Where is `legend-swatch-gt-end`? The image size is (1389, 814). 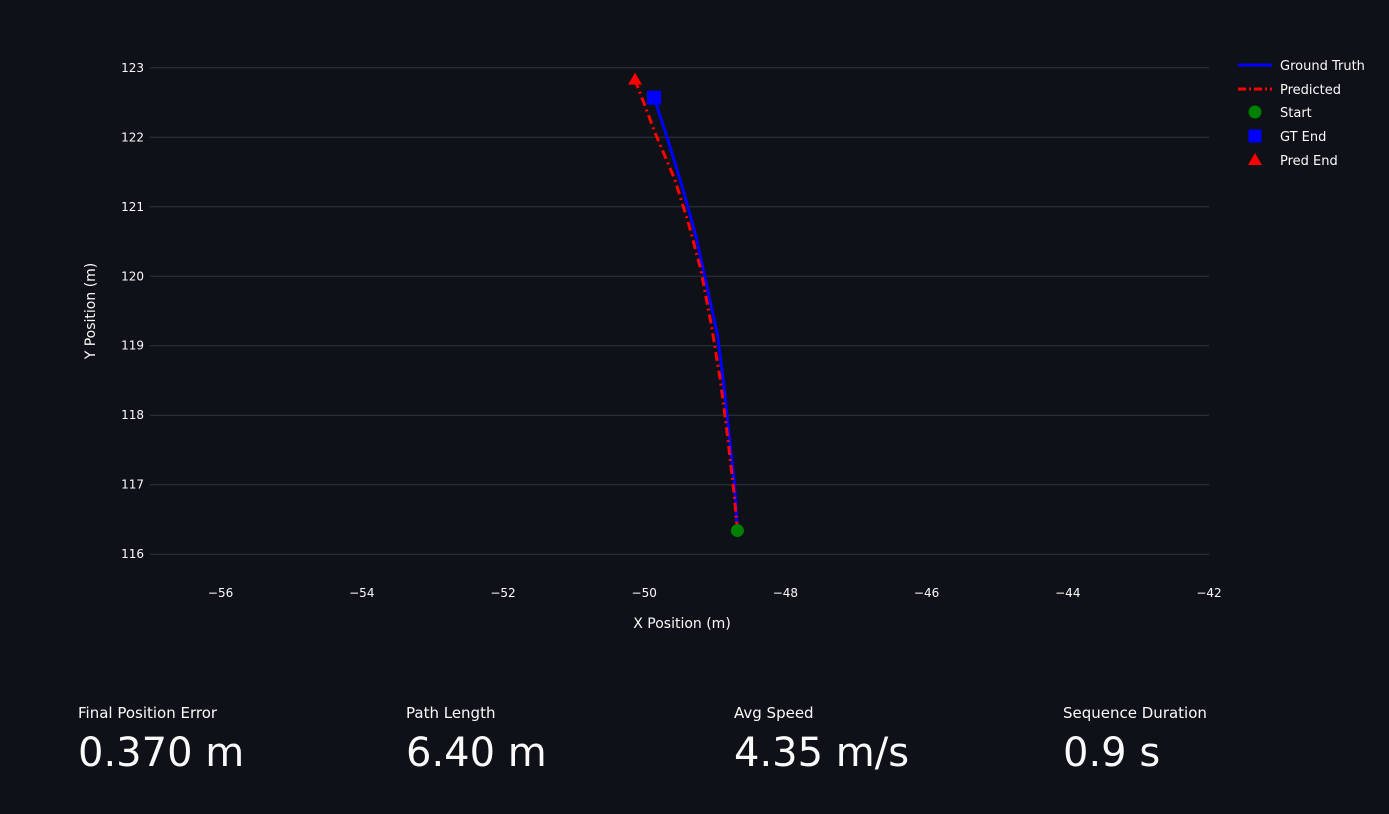
legend-swatch-gt-end is located at coordinates (1255, 136).